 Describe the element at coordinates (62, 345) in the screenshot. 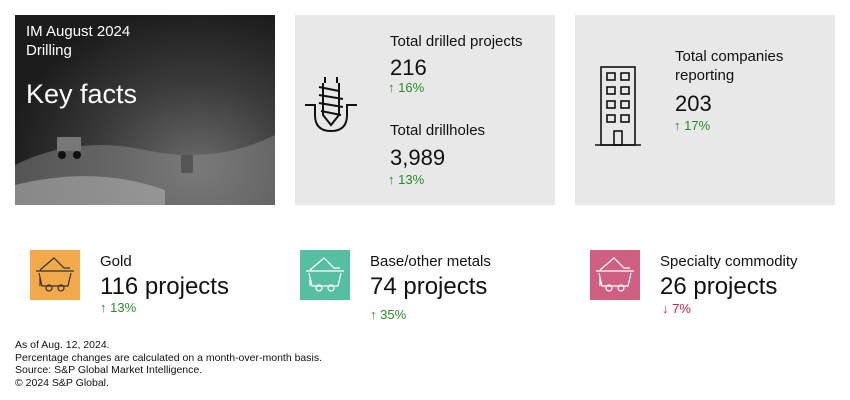

I see `footnote-date: As of Aug. 12, 2024.` at that location.